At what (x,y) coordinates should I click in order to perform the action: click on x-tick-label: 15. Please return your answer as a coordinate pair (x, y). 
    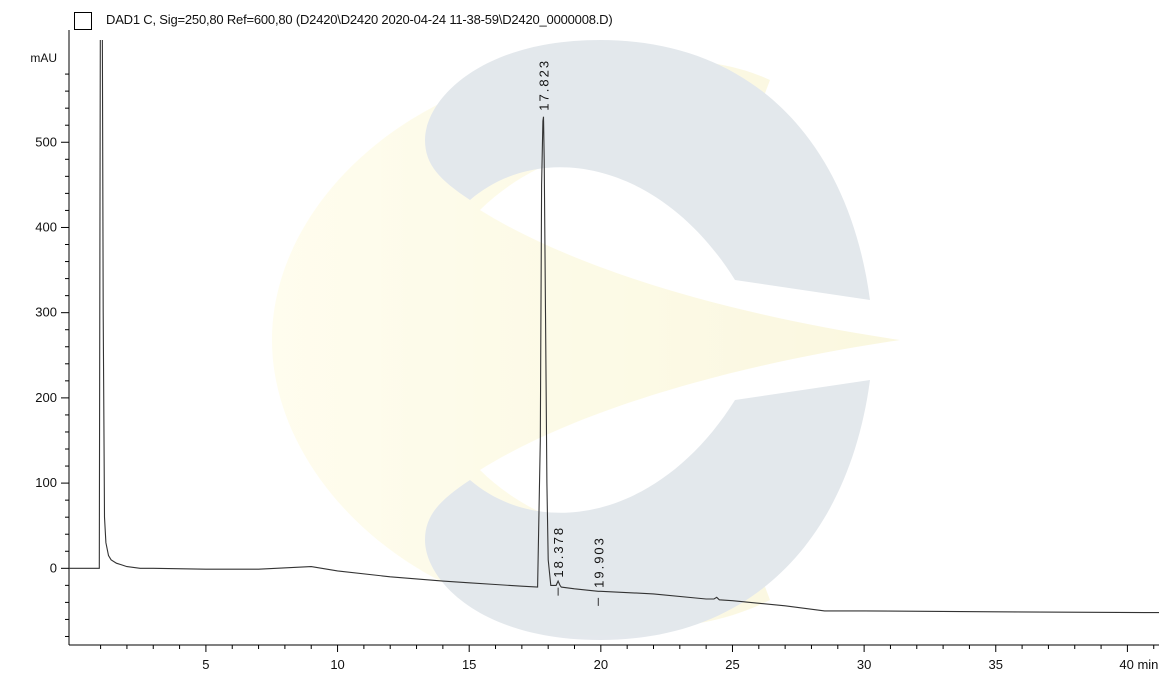
    Looking at the image, I should click on (469, 664).